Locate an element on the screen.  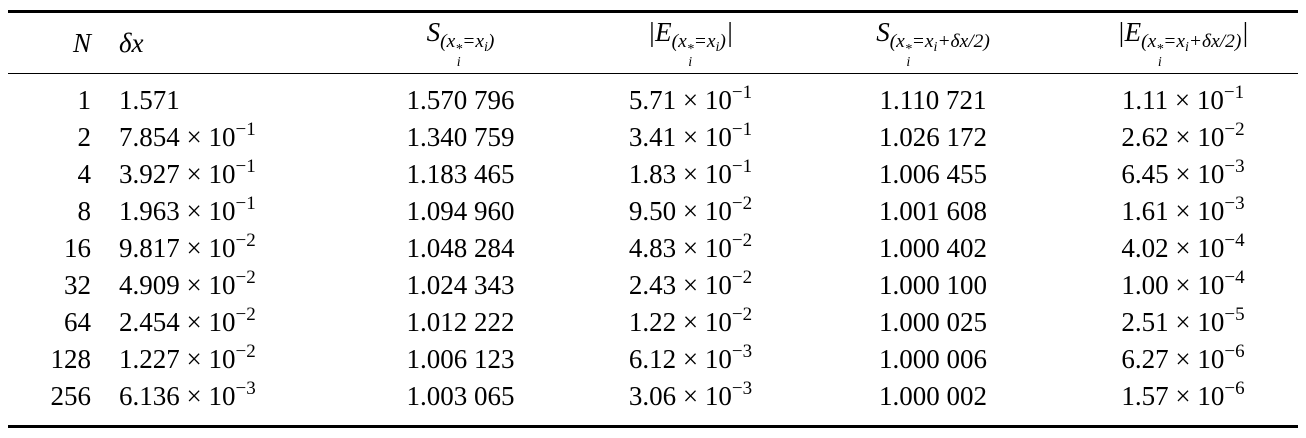
table-cell: 1.024 343 is located at coordinates (460, 285).